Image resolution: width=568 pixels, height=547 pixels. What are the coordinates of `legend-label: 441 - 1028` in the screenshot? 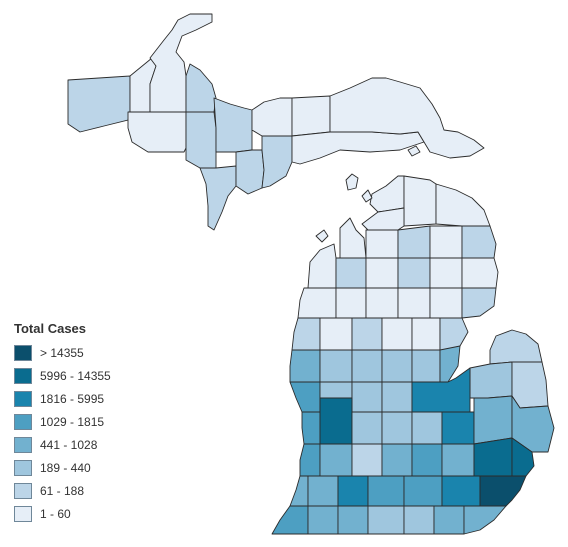 It's located at (69, 444).